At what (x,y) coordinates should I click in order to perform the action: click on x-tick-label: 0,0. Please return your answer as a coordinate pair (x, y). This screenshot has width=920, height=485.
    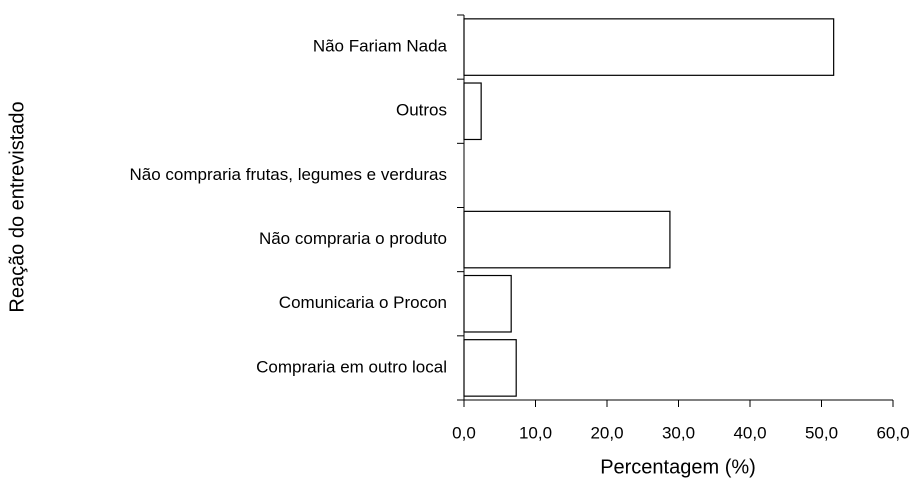
    Looking at the image, I should click on (464, 432).